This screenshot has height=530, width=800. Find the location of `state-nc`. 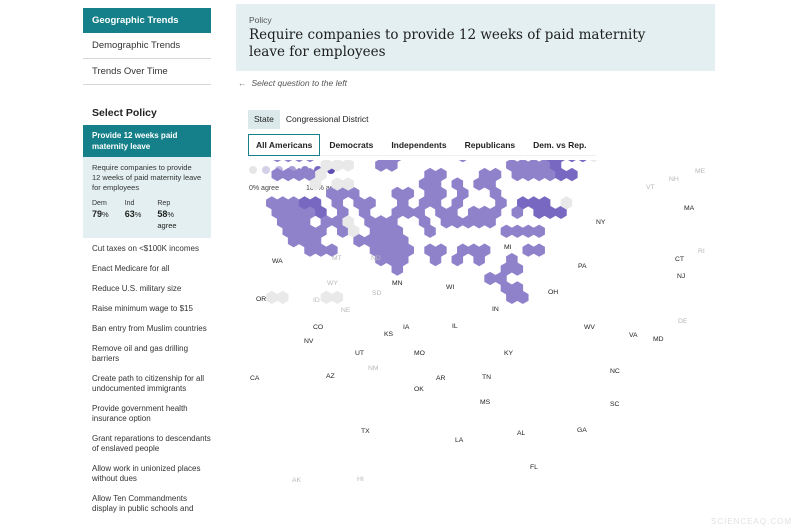

state-nc is located at coordinates (522, 231).